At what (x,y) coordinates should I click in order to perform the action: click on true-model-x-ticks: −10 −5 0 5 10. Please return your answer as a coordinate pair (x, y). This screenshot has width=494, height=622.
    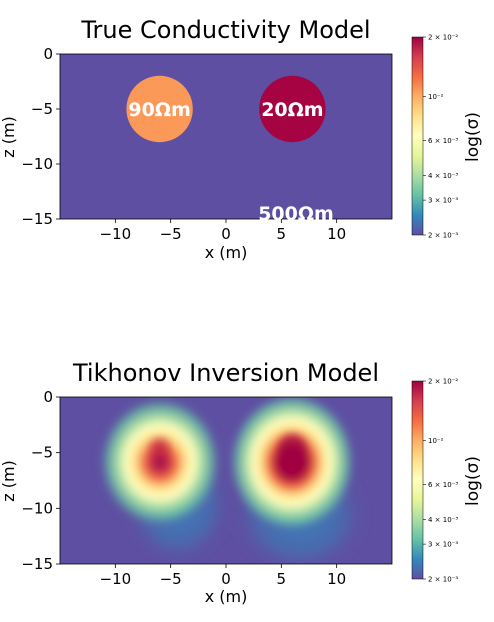
    Looking at the image, I should click on (223, 231).